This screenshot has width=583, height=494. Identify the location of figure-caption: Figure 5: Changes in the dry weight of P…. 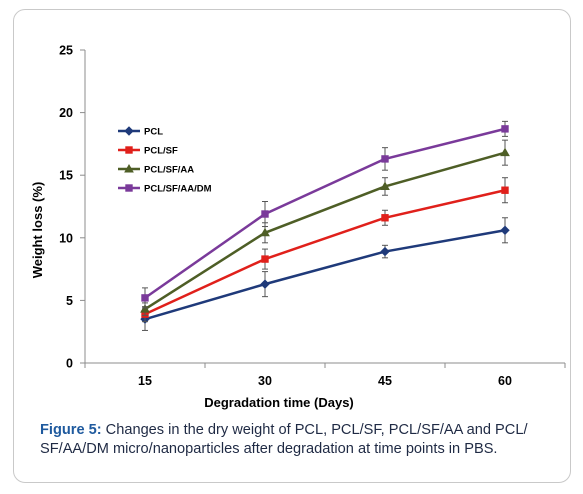
(297, 440).